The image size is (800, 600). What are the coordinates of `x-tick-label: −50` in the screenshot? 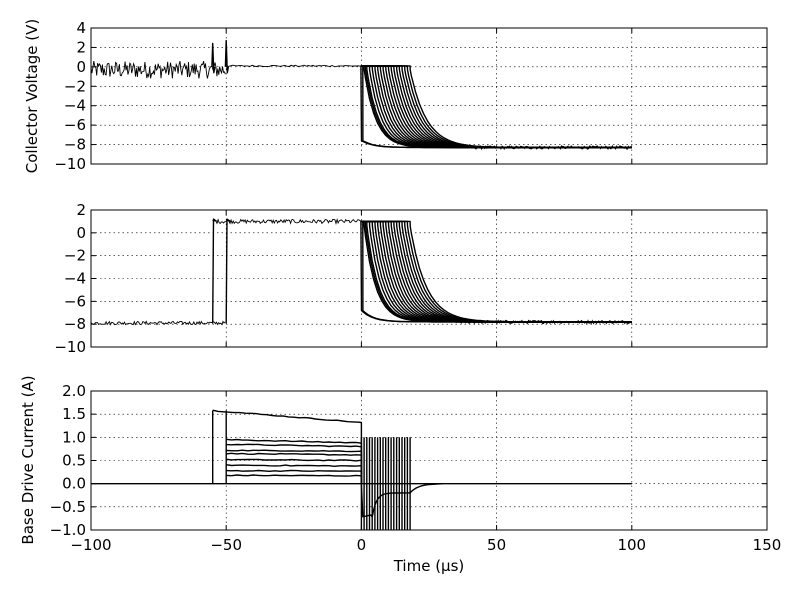 It's located at (226, 545).